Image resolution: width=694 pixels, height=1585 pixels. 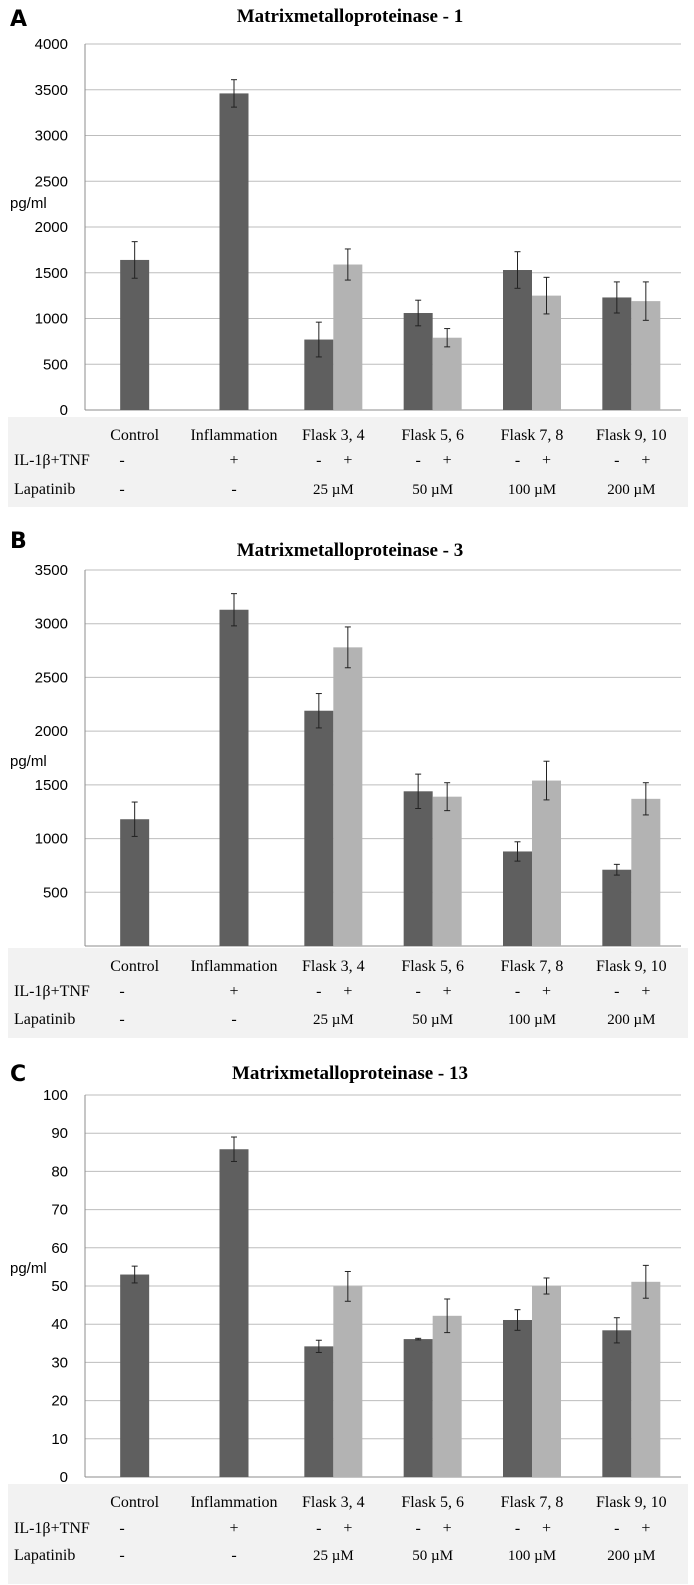 What do you see at coordinates (51, 624) in the screenshot?
I see `y-tick-label: 3000` at bounding box center [51, 624].